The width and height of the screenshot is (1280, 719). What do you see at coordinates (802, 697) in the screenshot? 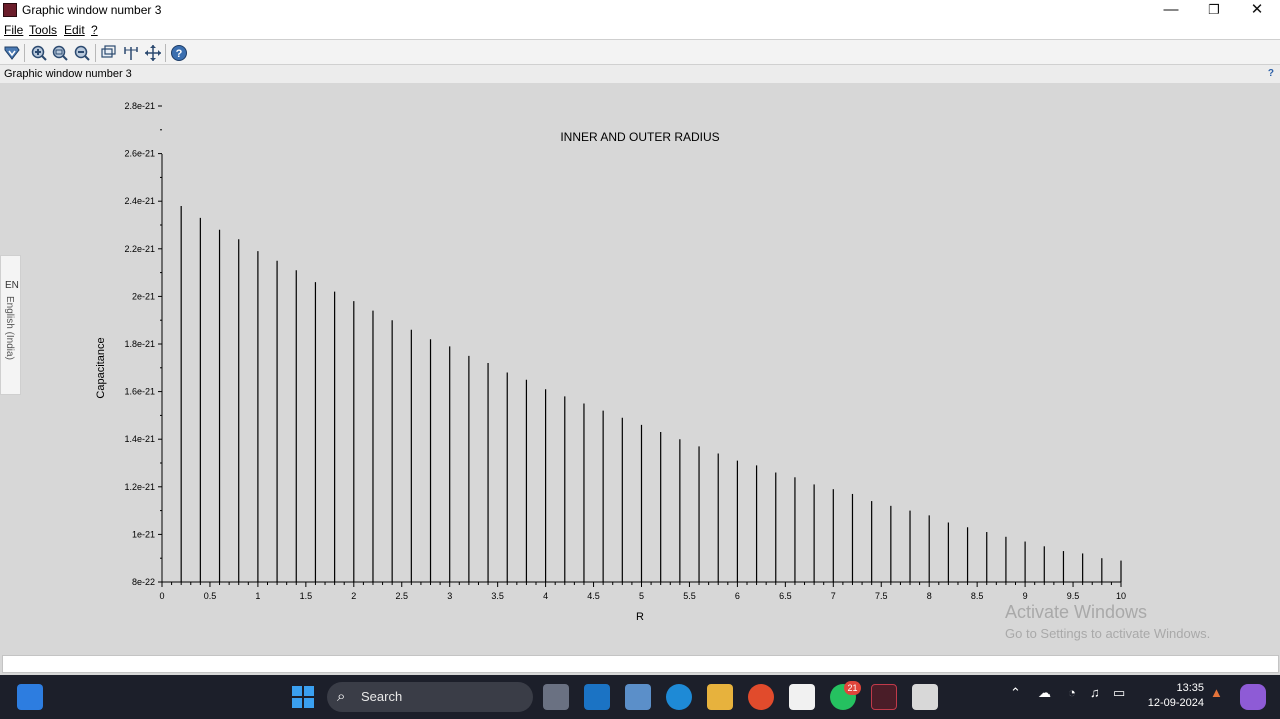
I see `microsoft-store-icon` at bounding box center [802, 697].